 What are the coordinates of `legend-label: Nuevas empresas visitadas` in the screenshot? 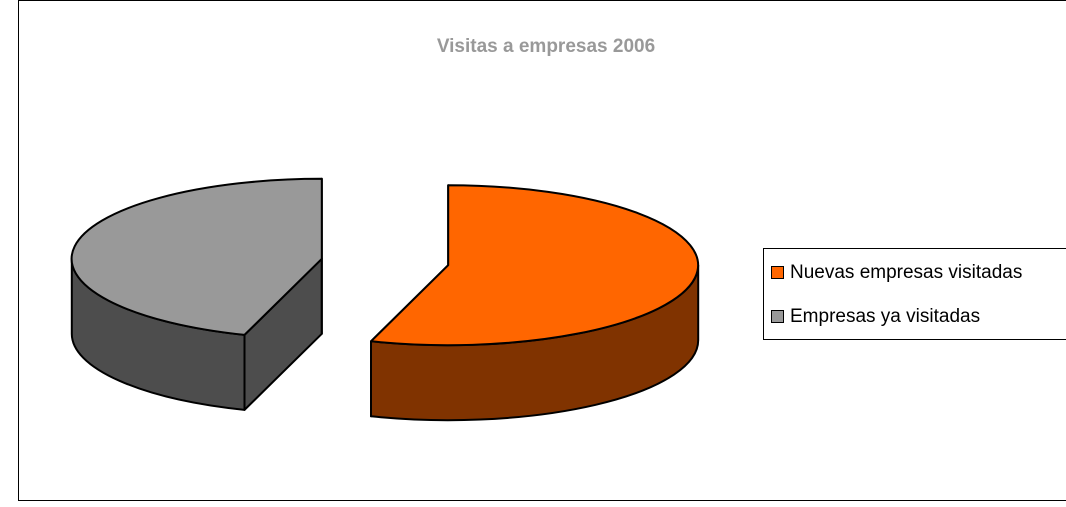 It's located at (906, 272).